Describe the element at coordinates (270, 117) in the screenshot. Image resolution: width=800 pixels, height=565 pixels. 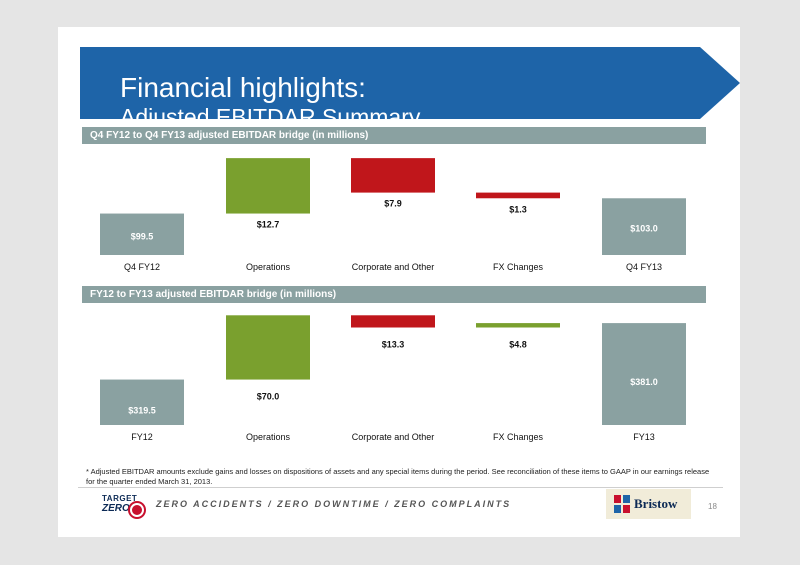
I see `slide-subtitle: Adjusted EBITDAR Summary` at that location.